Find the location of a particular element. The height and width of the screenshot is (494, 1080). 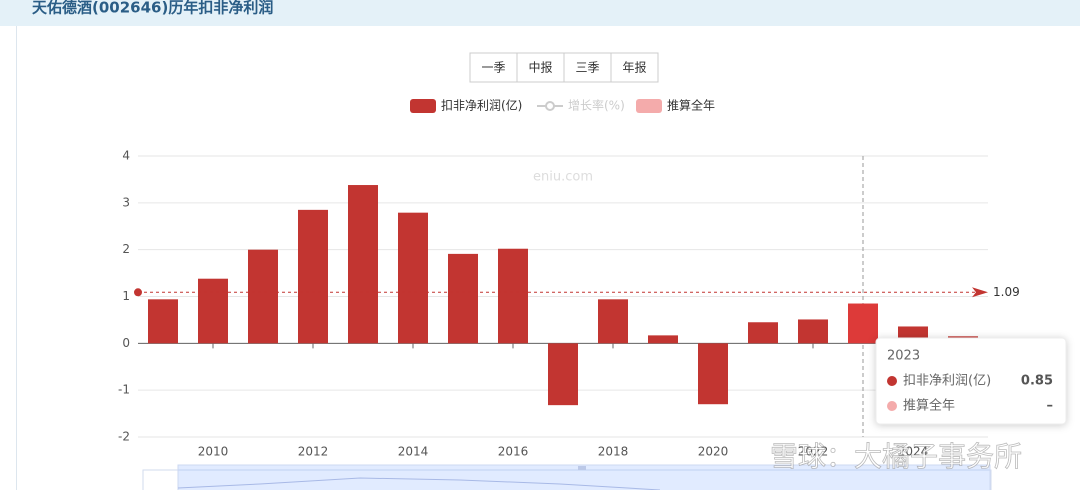

y-tick-label: 4 is located at coordinates (126, 156).